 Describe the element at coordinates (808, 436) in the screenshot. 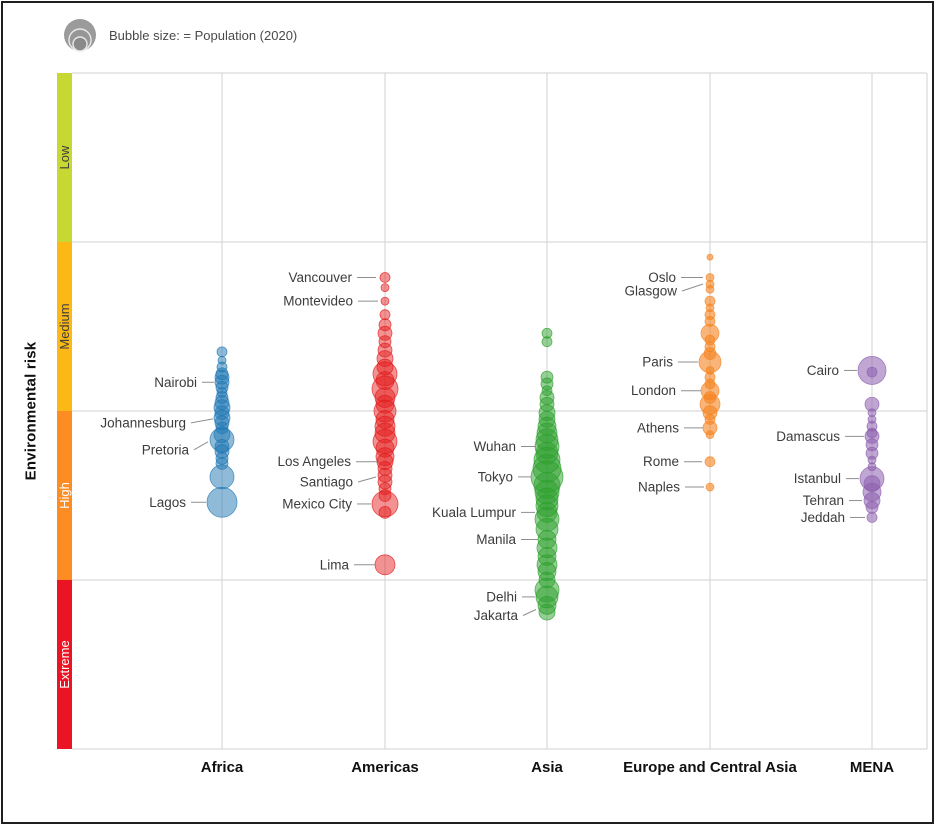

I see `city-label-damascus: Damascus` at that location.